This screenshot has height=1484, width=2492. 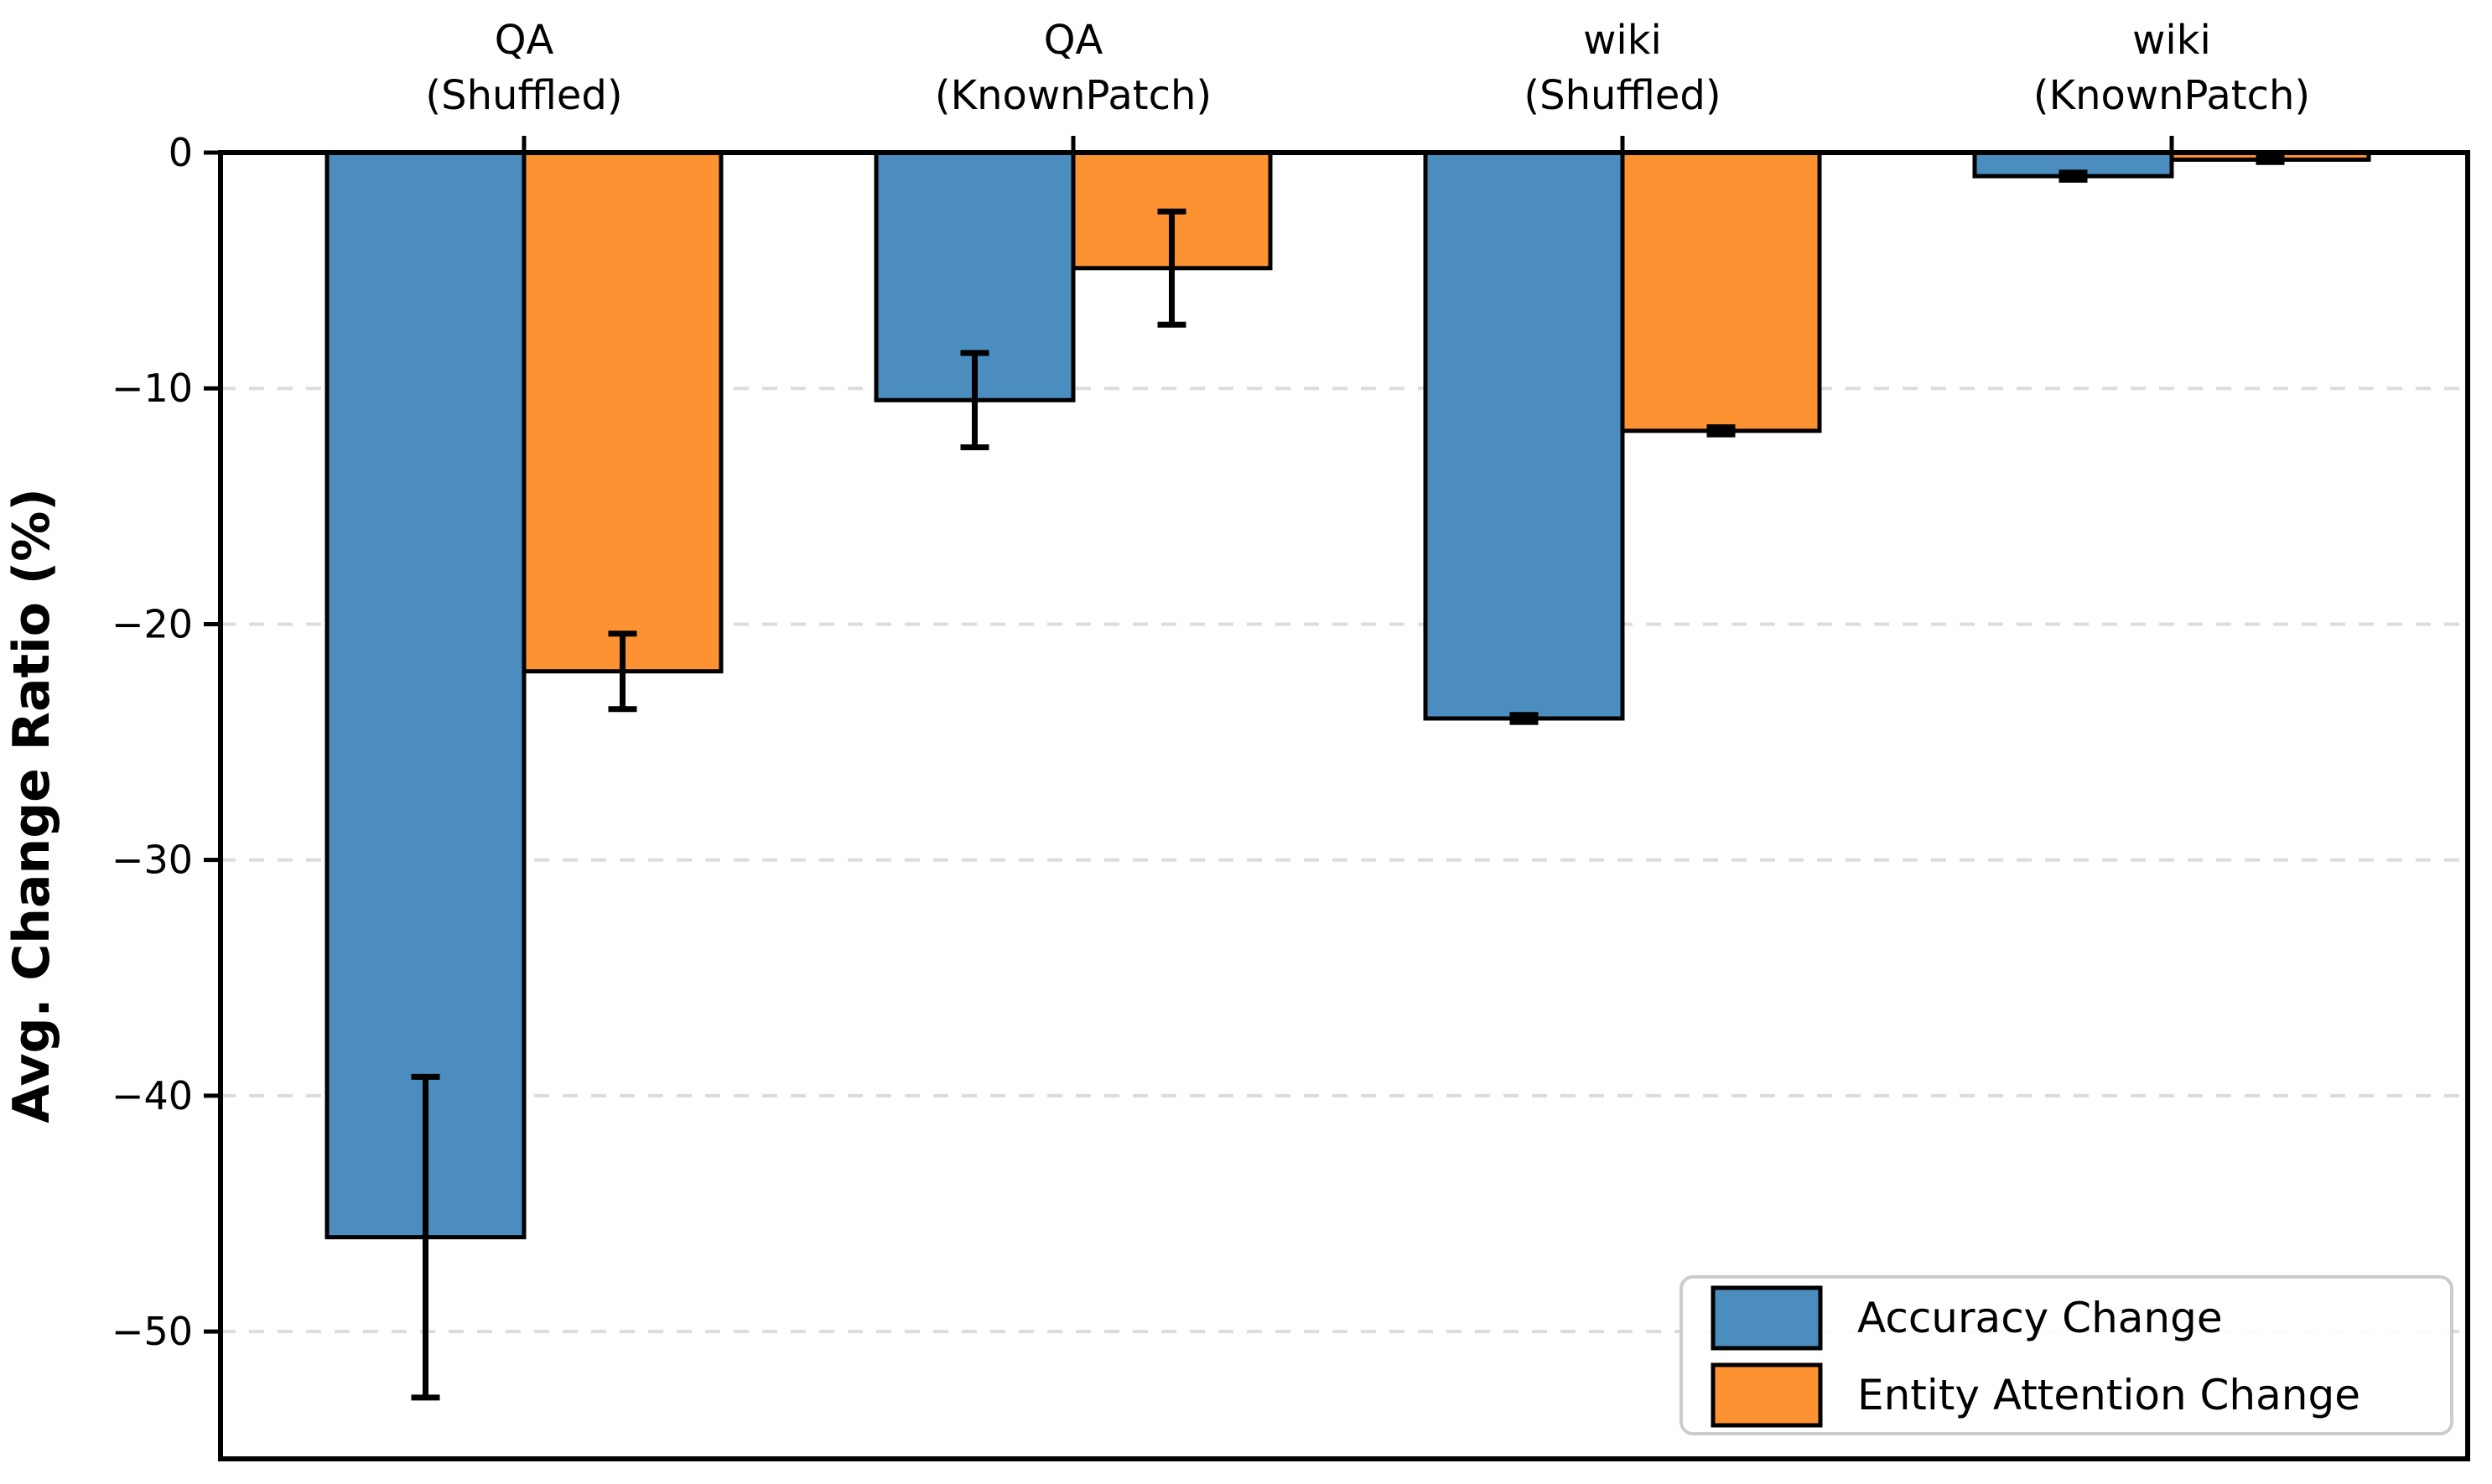 I want to click on legend-swatch-accuracy, so click(x=1767, y=1318).